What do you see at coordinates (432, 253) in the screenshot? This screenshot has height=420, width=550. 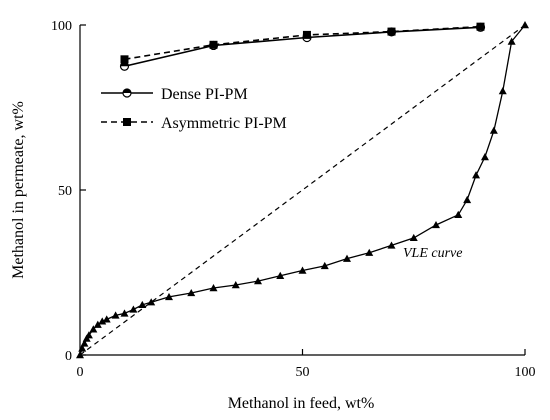 I see `vle-curve-label: VLE curve` at bounding box center [432, 253].